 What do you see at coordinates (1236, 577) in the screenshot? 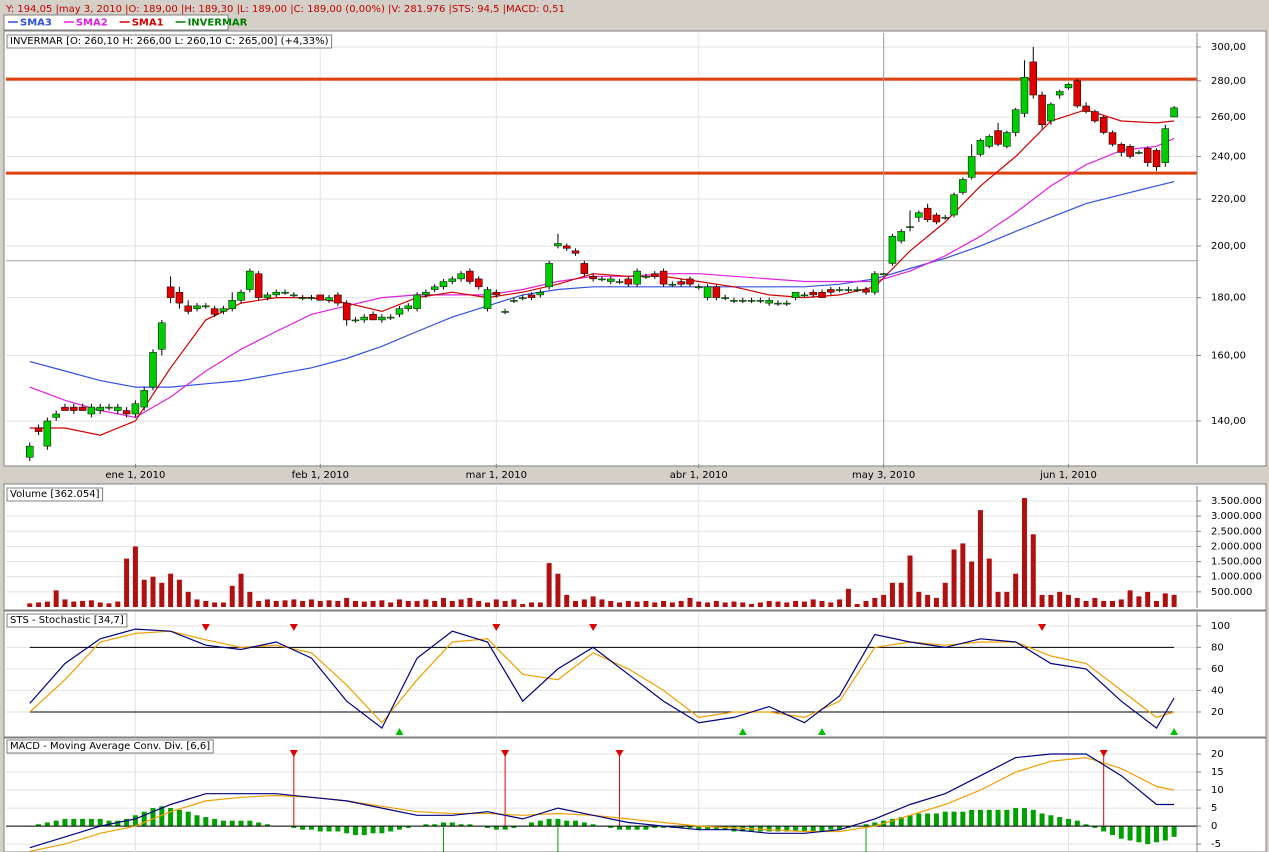
I see `y-tick-label: 1.000.000` at bounding box center [1236, 577].